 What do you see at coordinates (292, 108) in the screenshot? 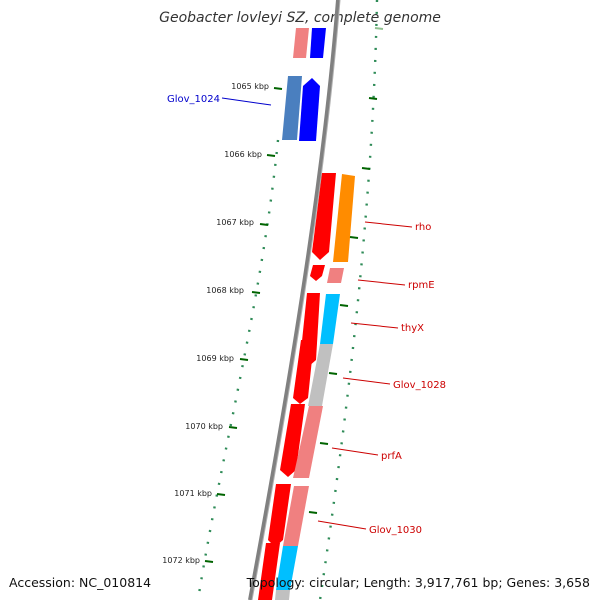
I see `forward-cds-feature-glov-1024-light` at bounding box center [292, 108].